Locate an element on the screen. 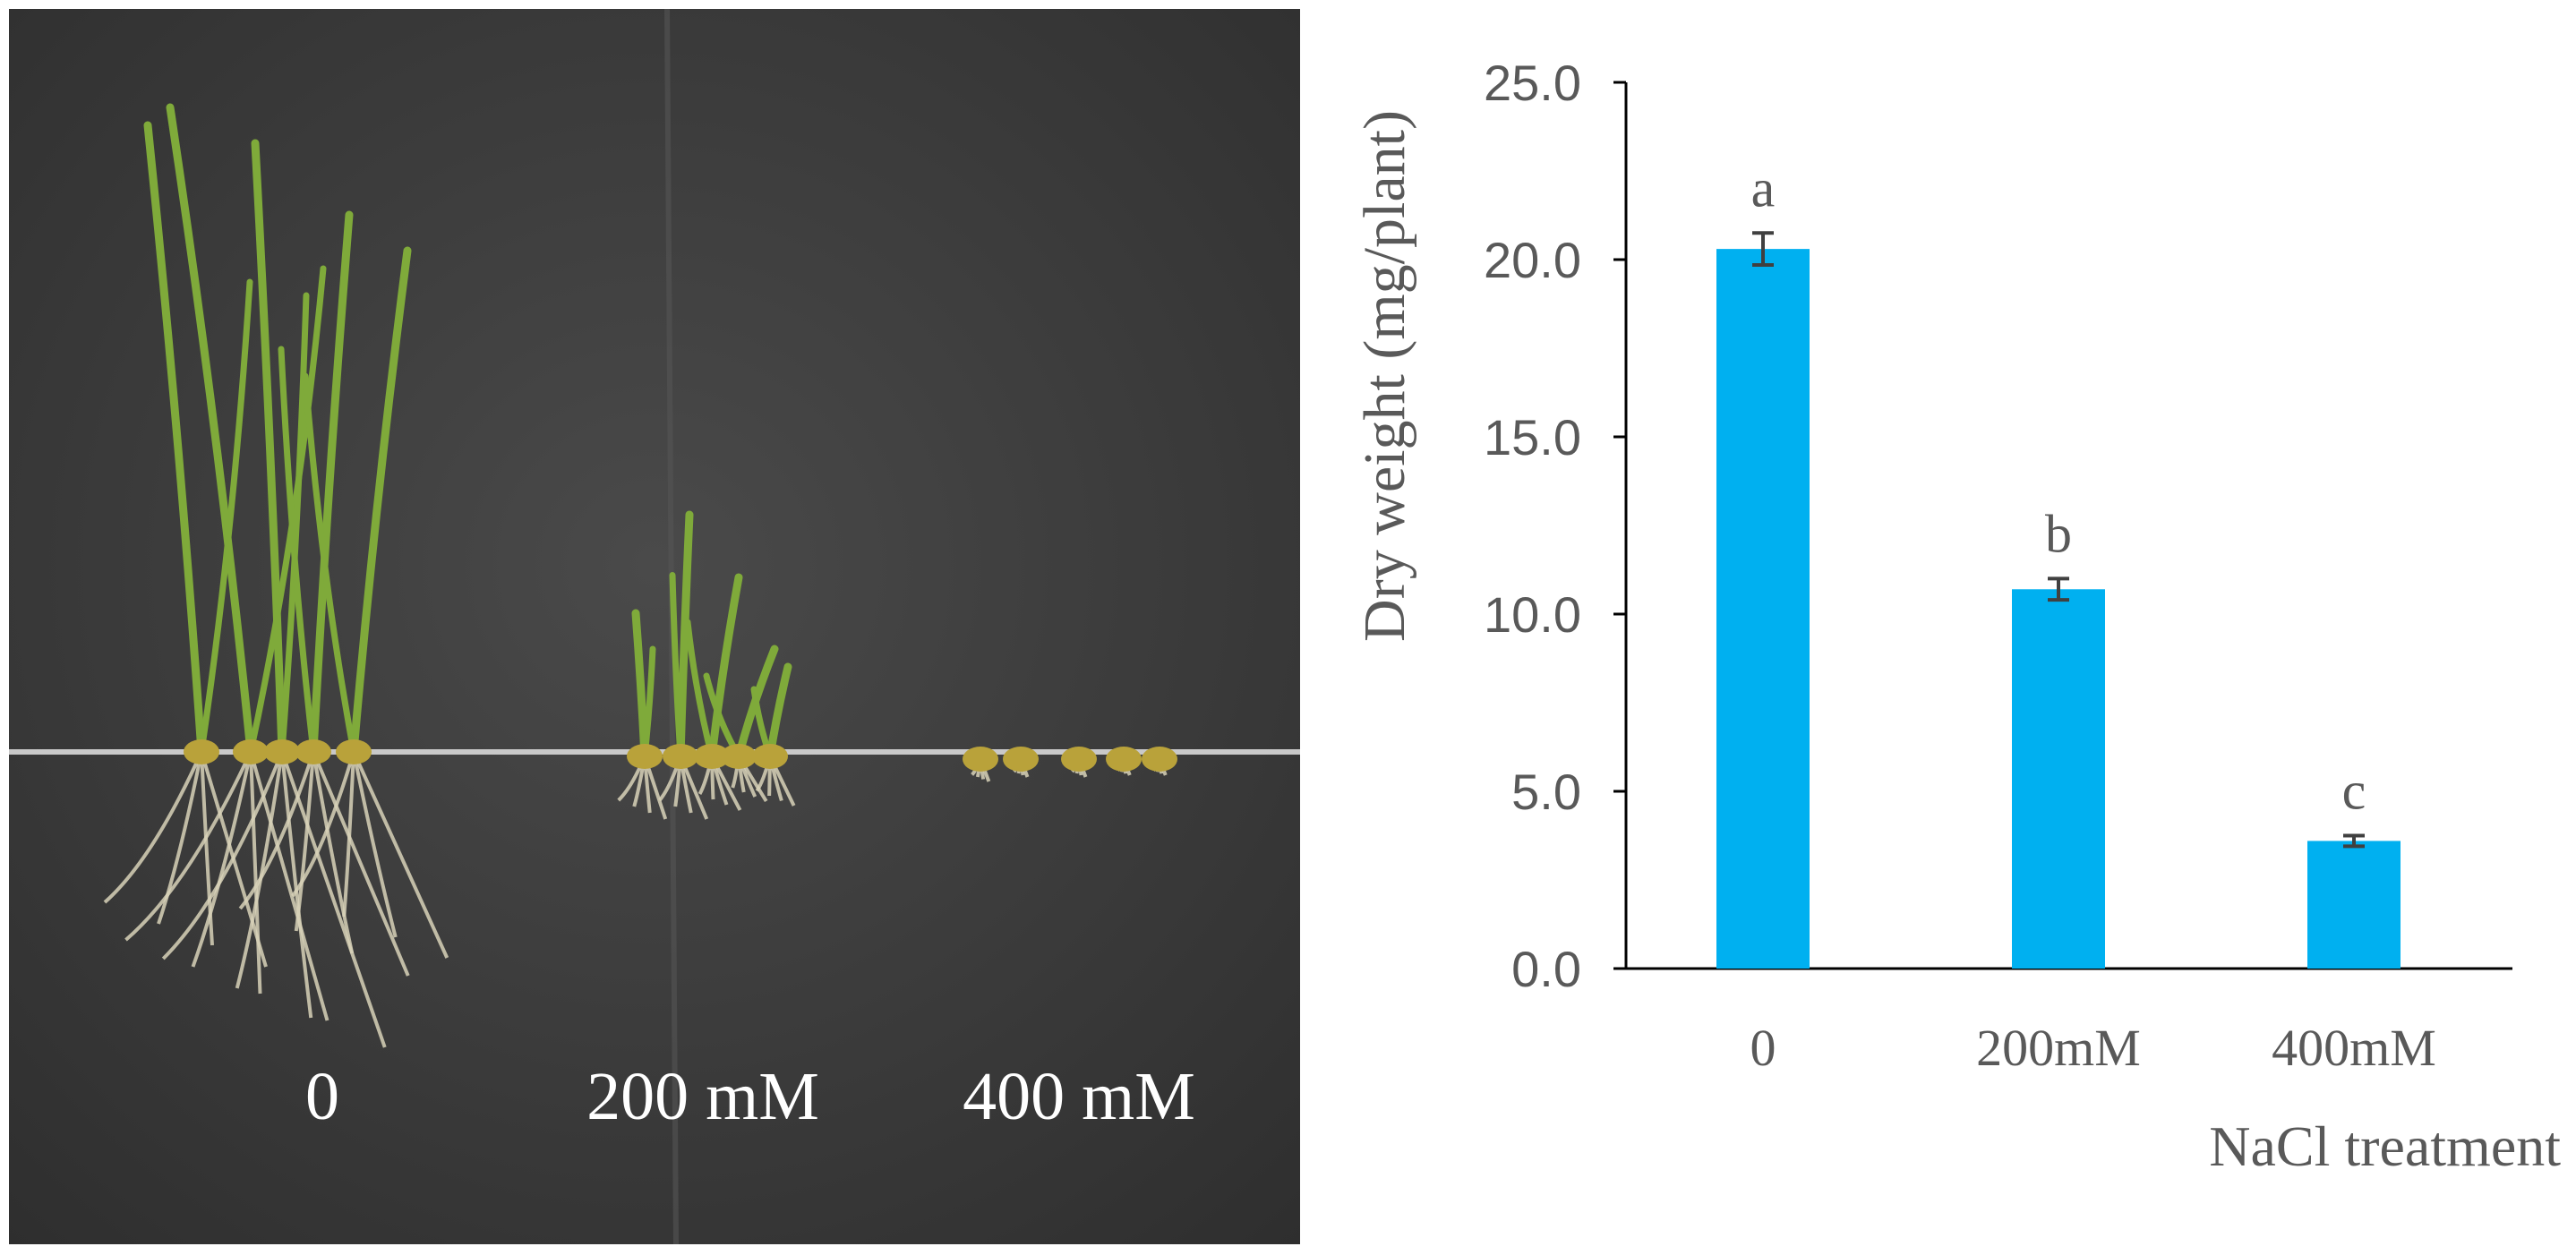 This screenshot has width=2576, height=1255. y-tick-label: 5.0 is located at coordinates (1546, 792).